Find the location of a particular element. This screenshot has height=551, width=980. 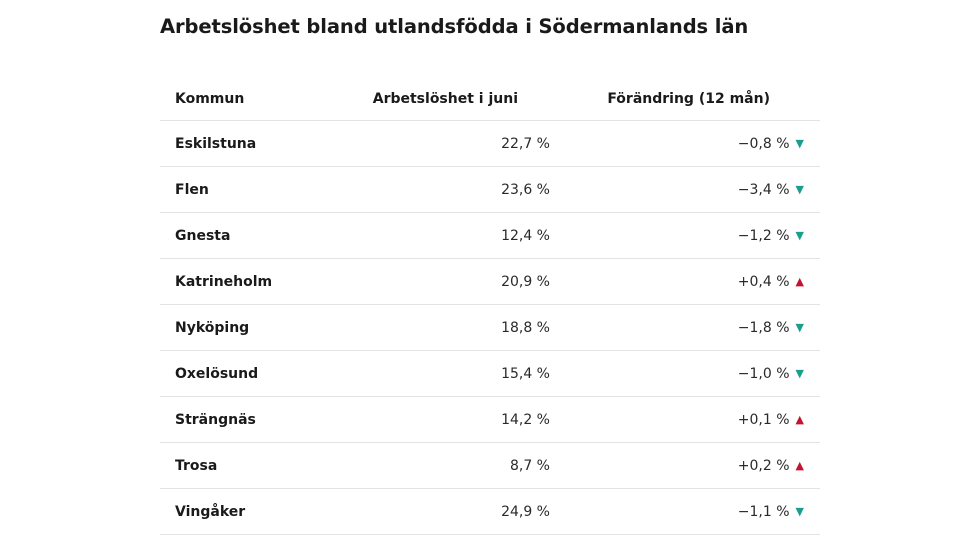

cell-forandring: +0,1 % ▲ is located at coordinates (685, 419).